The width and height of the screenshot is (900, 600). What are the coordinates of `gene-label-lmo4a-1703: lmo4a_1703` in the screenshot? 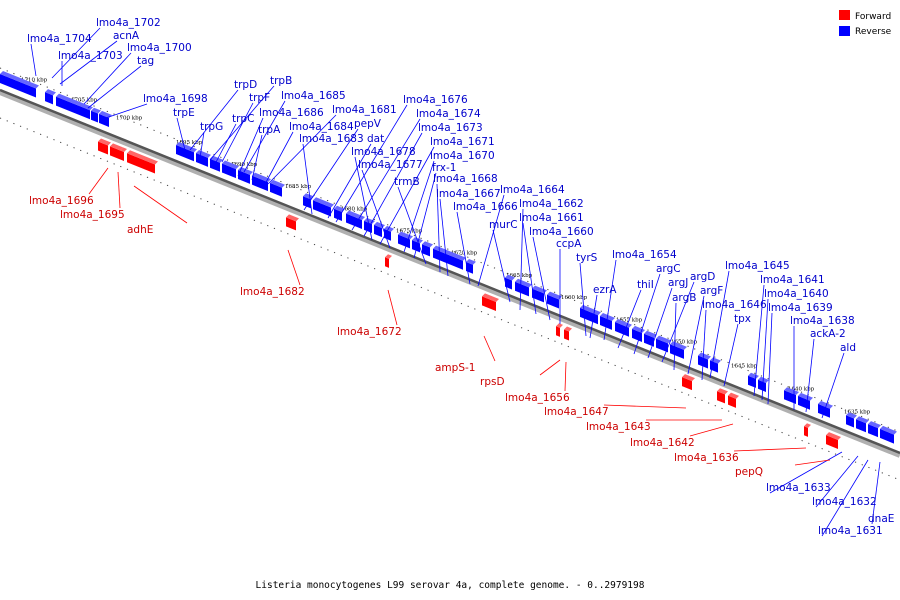 It's located at (90, 56).